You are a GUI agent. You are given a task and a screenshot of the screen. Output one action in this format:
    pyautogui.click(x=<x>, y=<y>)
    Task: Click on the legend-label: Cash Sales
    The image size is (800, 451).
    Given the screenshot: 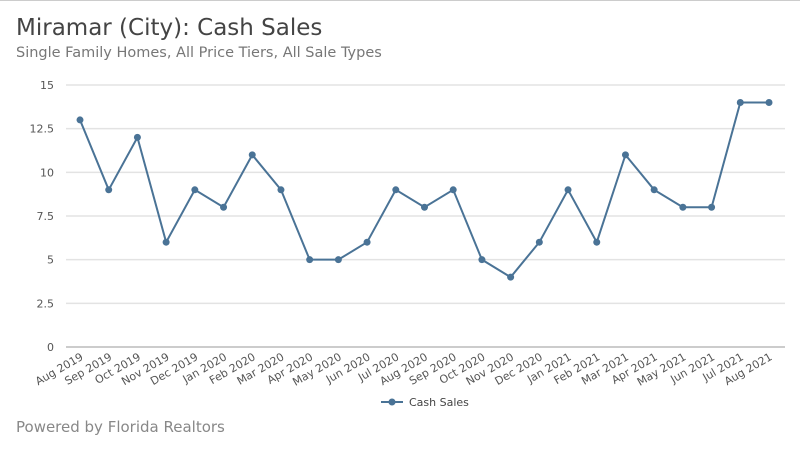 What is the action you would take?
    pyautogui.click(x=439, y=402)
    